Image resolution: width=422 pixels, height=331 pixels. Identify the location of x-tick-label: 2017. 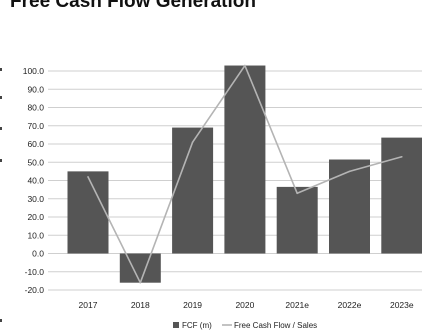
(88, 305).